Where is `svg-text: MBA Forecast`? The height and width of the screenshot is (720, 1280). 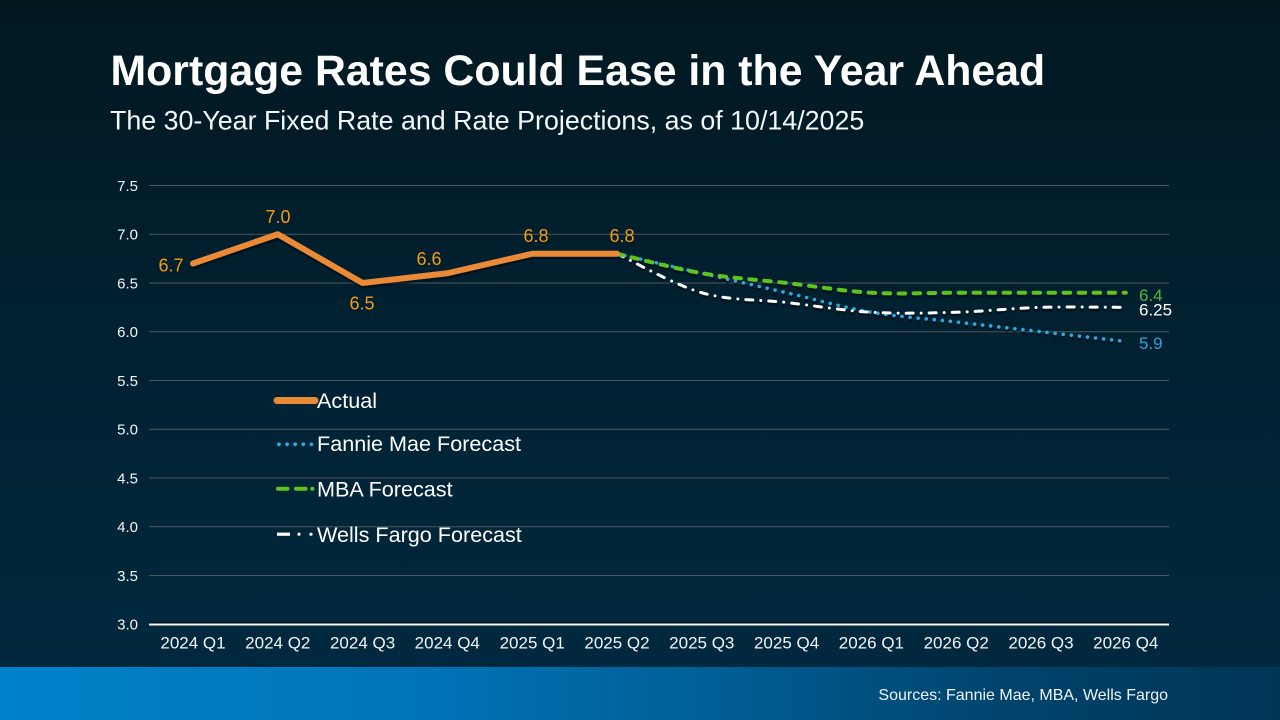
svg-text: MBA Forecast is located at coordinates (385, 488).